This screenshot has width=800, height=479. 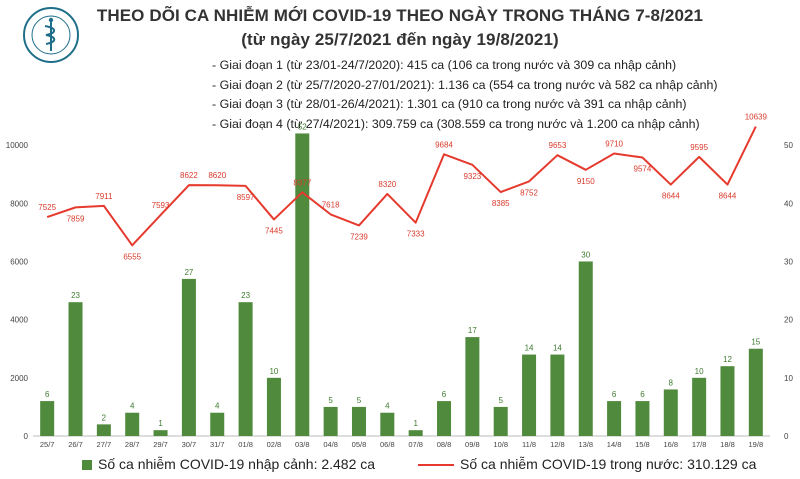 What do you see at coordinates (727, 359) in the screenshot?
I see `bar-value-label: 12` at bounding box center [727, 359].